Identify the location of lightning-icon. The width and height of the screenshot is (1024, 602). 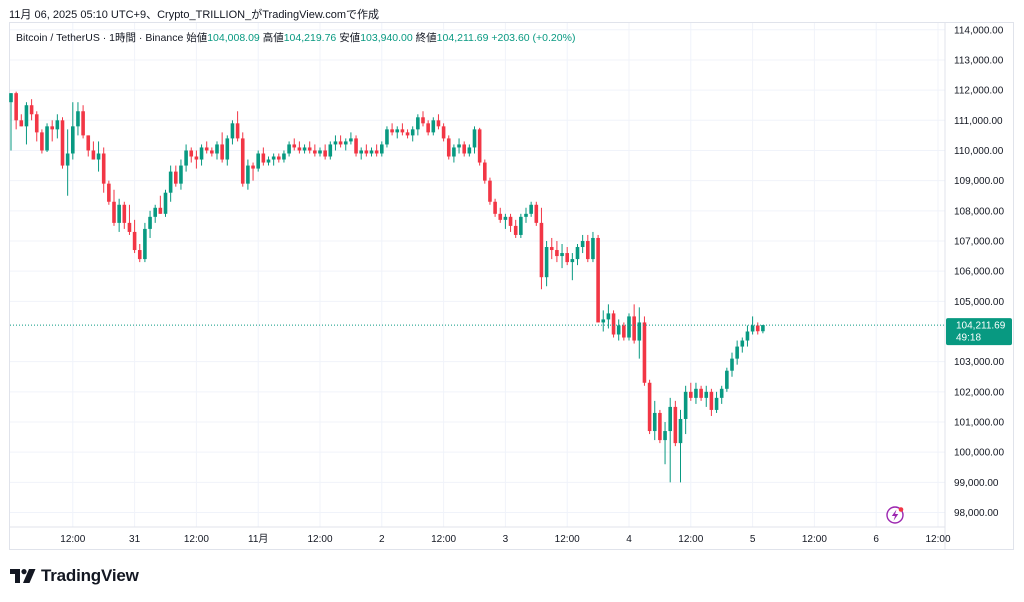
(895, 515).